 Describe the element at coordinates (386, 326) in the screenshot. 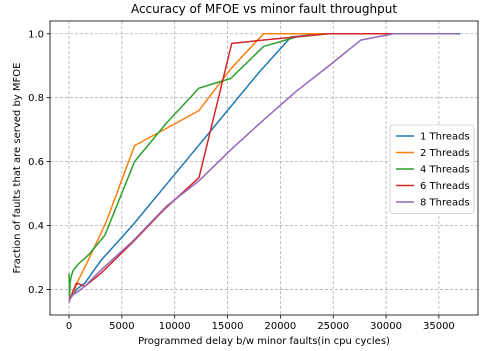

I see `x-tick-label: 30000` at that location.